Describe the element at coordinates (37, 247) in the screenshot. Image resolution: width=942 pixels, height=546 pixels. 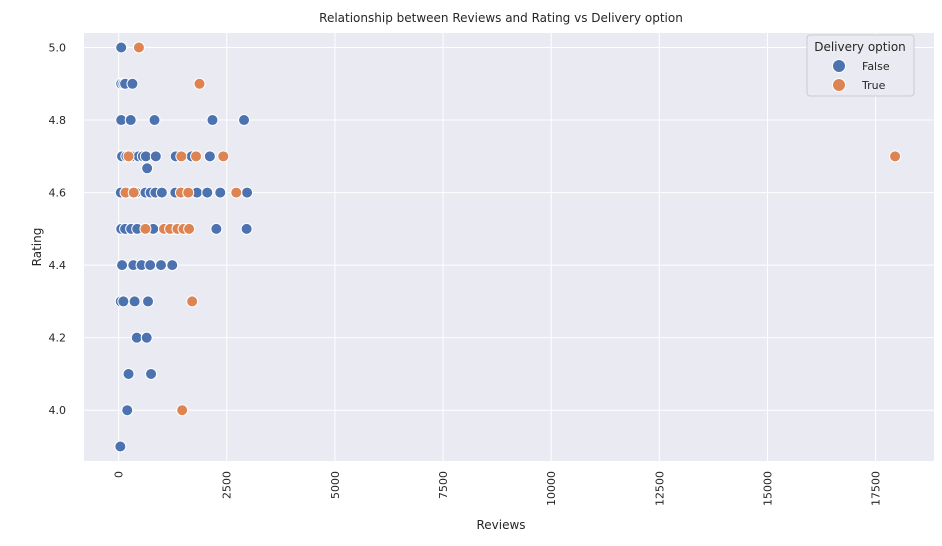
I see `y-axis-title: Rating` at that location.